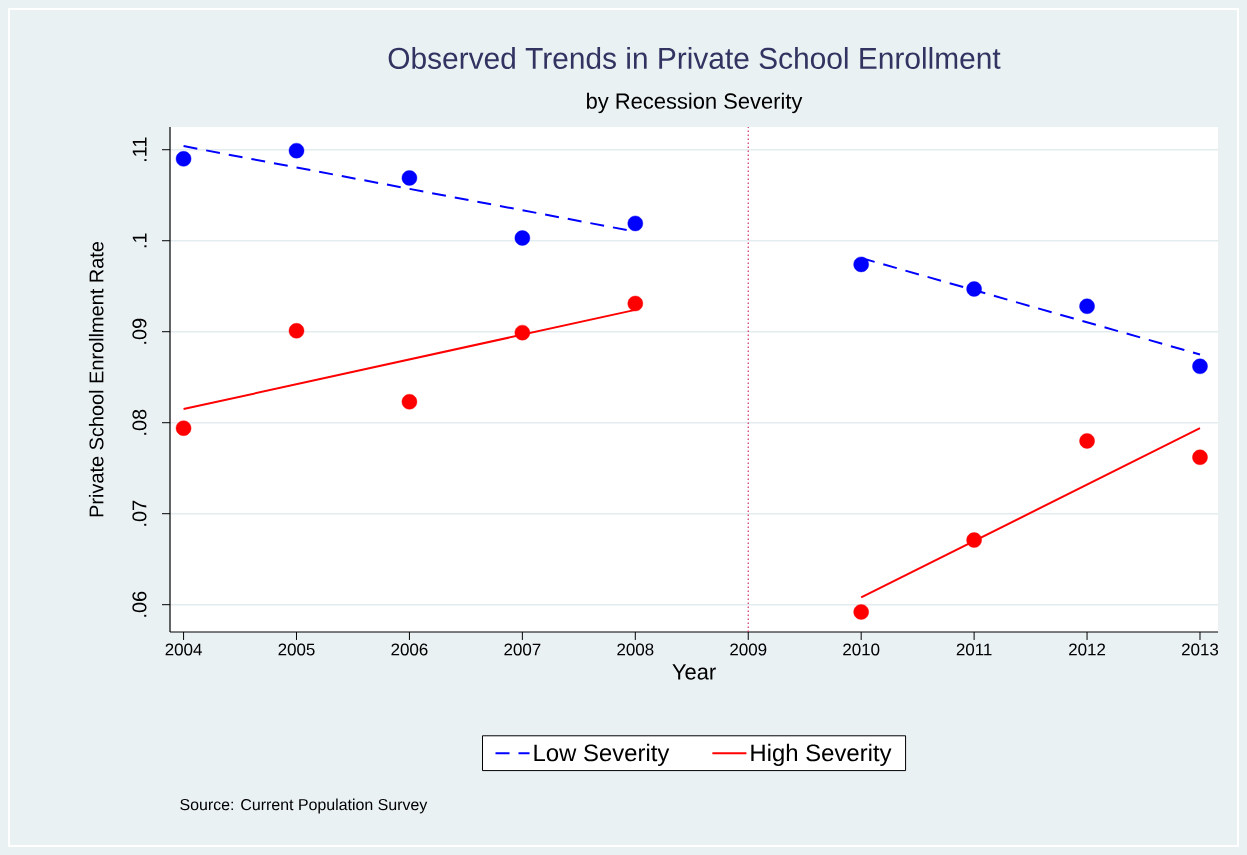 The height and width of the screenshot is (855, 1247). What do you see at coordinates (522, 649) in the screenshot?
I see `x-tick-label: 2007` at bounding box center [522, 649].